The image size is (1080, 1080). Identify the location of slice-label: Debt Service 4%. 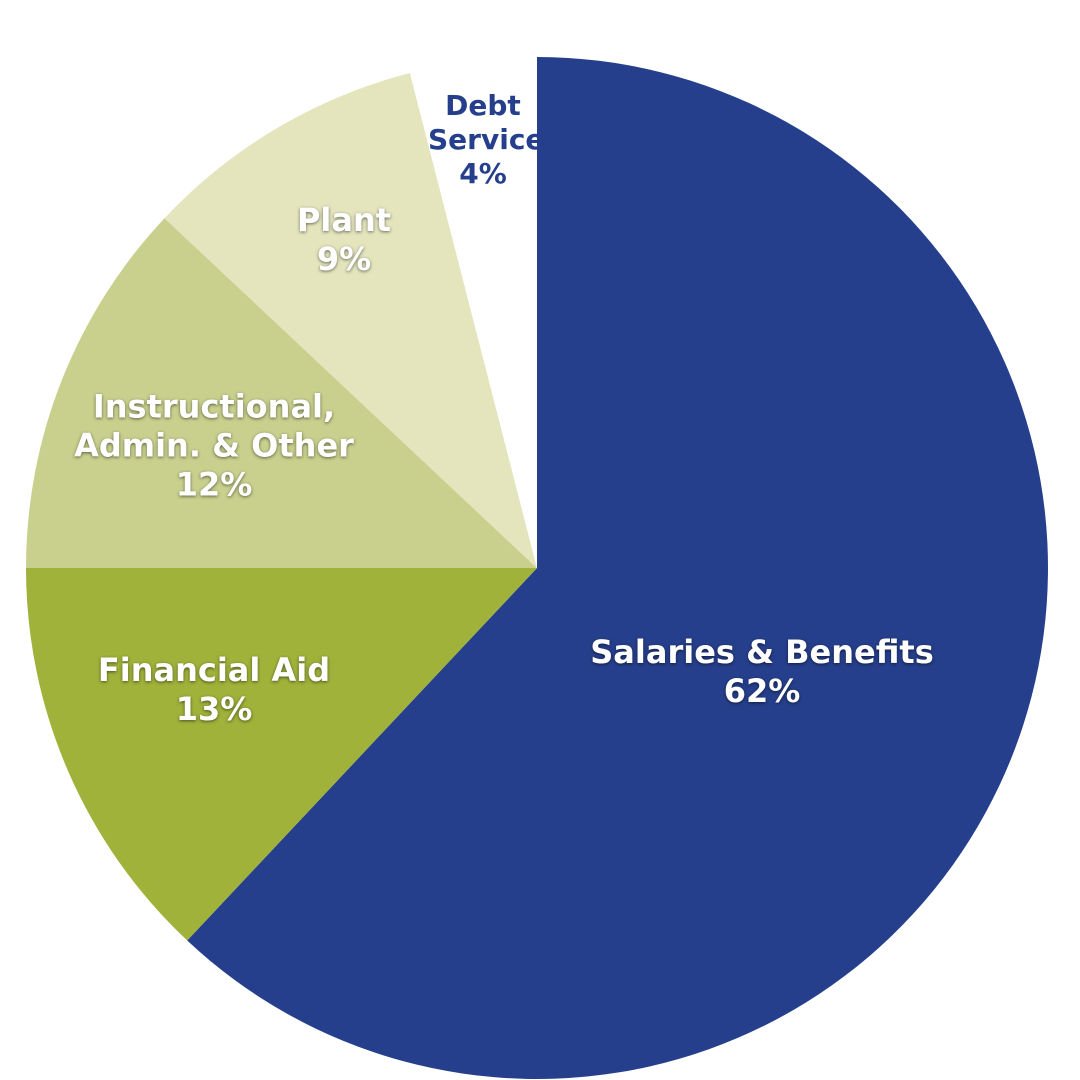
(486, 139).